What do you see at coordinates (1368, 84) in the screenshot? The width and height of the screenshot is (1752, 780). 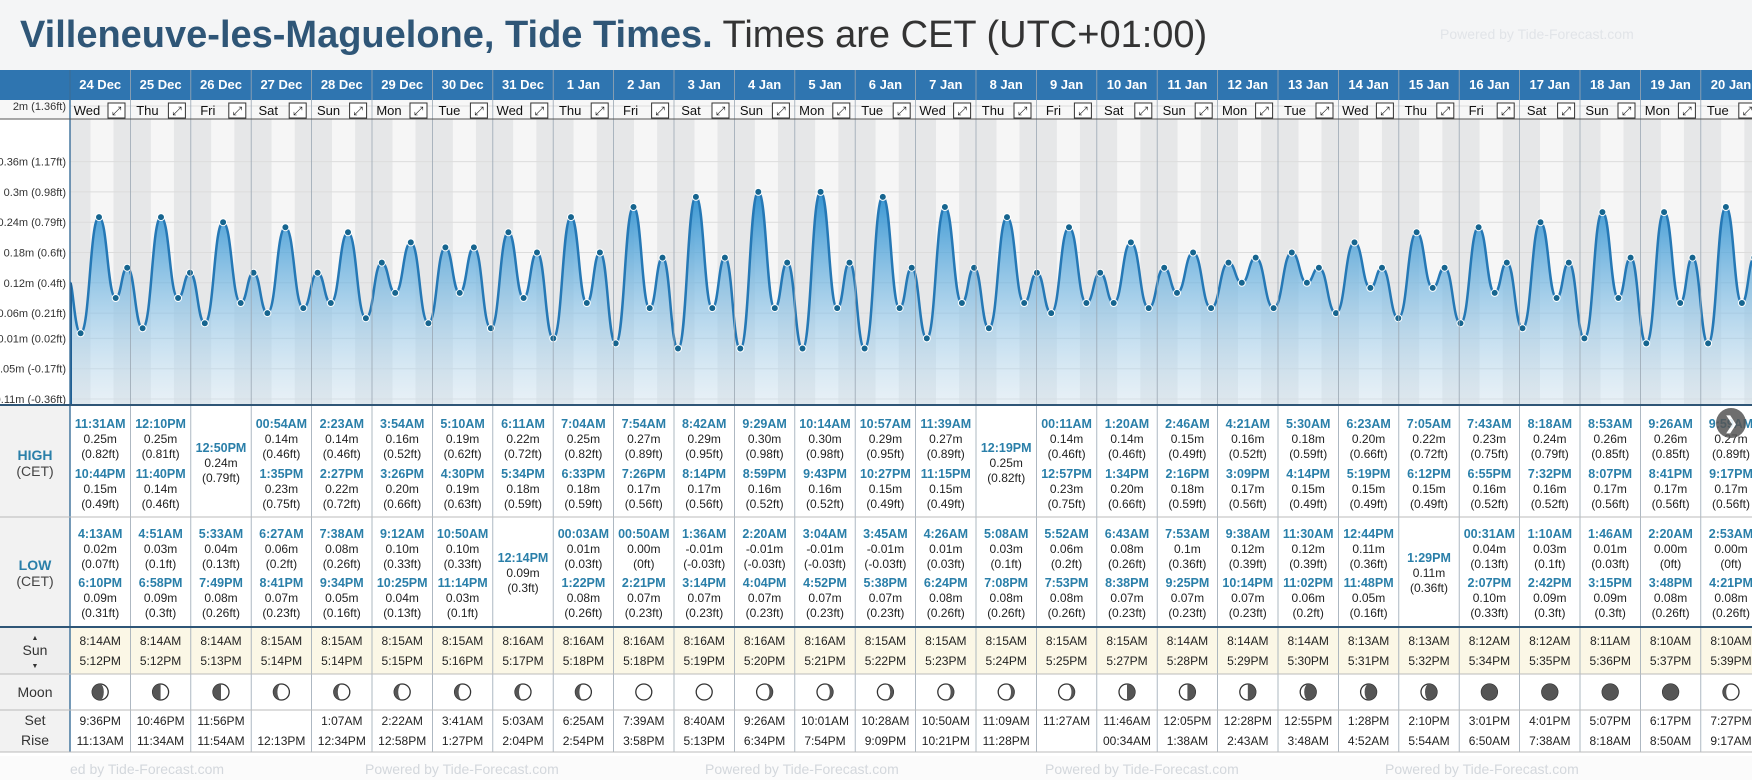 I see `date-label: 14 Jan` at bounding box center [1368, 84].